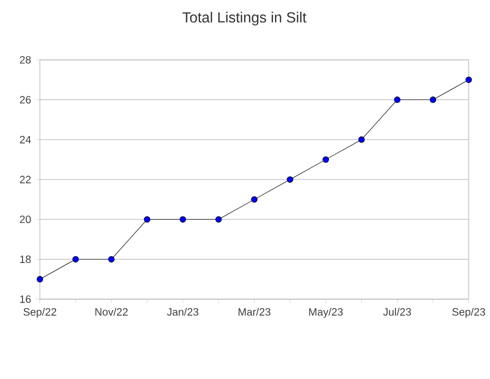 The width and height of the screenshot is (490, 379). I want to click on y-tick-label: 24, so click(25, 140).